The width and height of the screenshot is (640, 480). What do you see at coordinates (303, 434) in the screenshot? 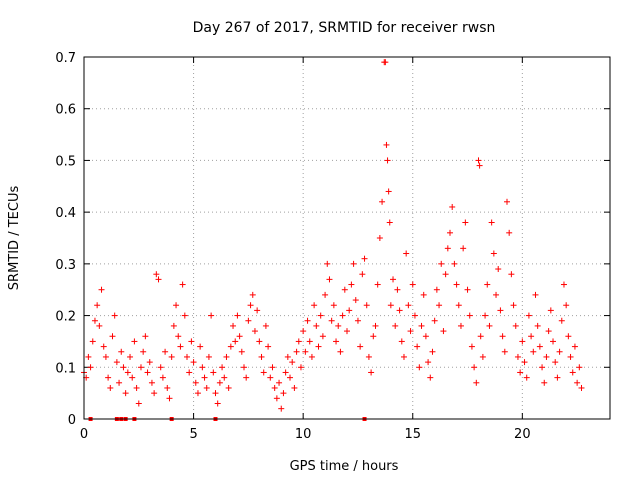
I see `x-tick-label: 10` at bounding box center [303, 434].